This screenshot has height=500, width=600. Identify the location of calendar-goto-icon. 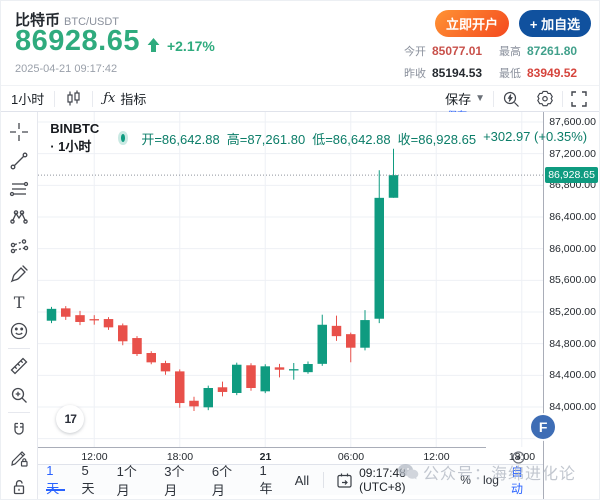
(344, 480).